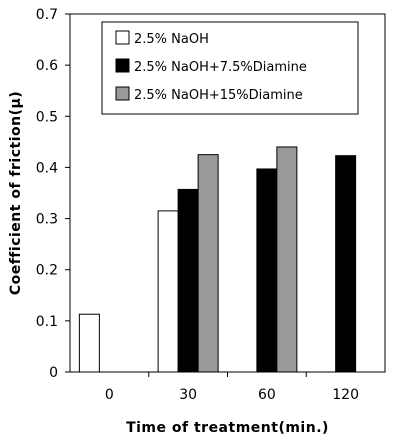 Image resolution: width=403 pixels, height=441 pixels. I want to click on x-tick-label: 60, so click(267, 395).